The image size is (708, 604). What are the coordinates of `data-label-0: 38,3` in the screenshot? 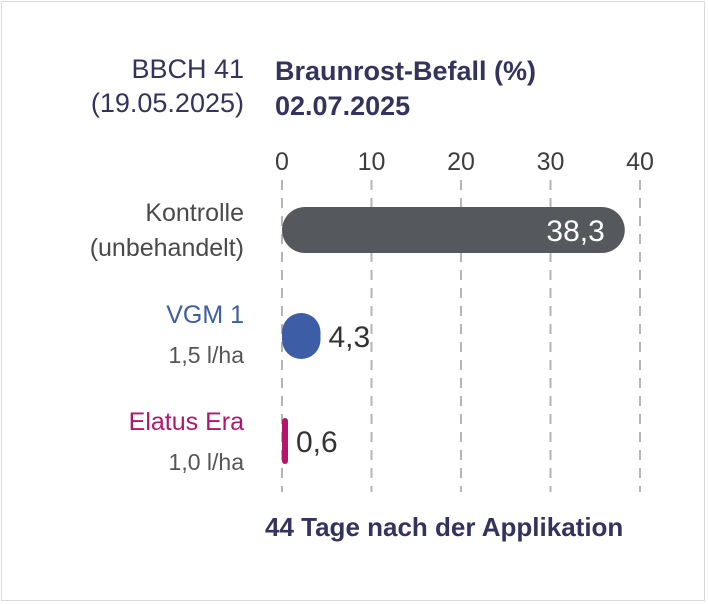 It's located at (575, 231).